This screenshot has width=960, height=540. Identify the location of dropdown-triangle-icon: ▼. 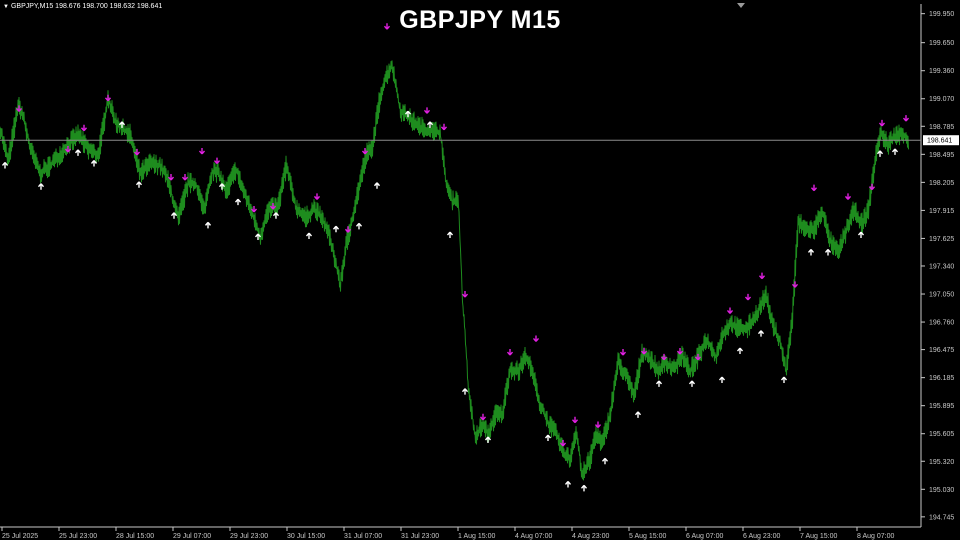
(6, 7).